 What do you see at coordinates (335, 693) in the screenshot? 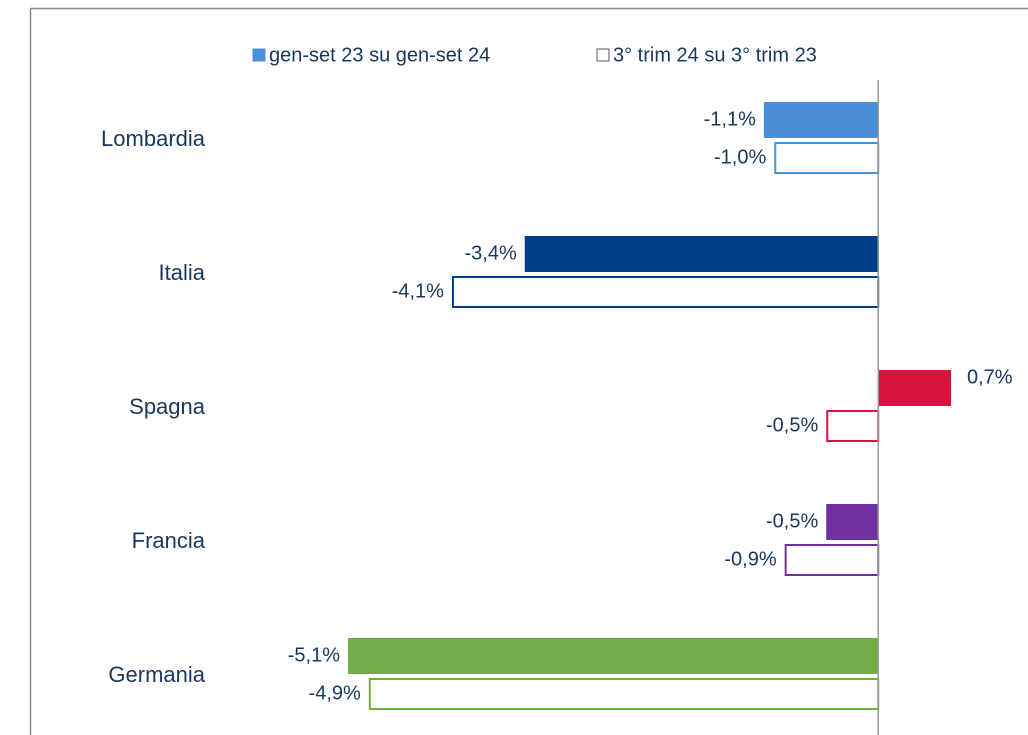
I see `value-label: -4,9%` at bounding box center [335, 693].